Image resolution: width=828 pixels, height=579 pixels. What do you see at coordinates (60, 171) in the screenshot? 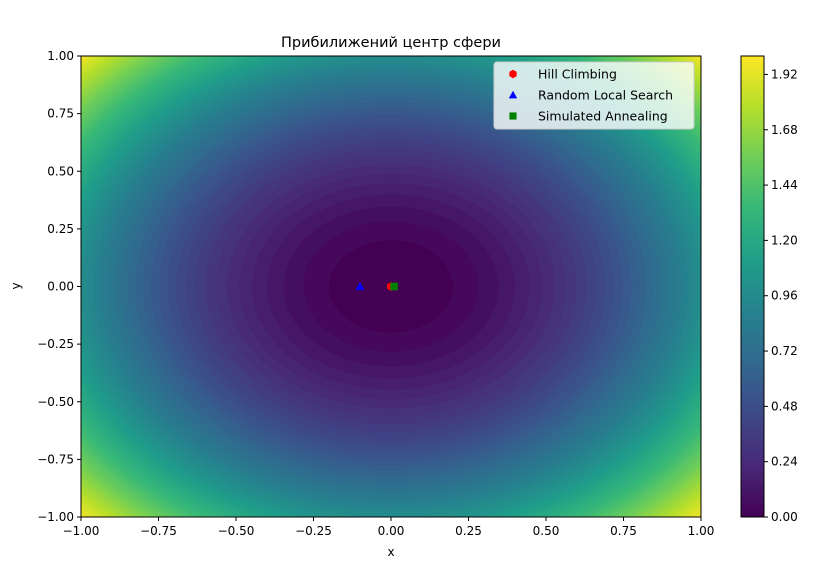
I see `y-tick-label: 0.50` at bounding box center [60, 171].